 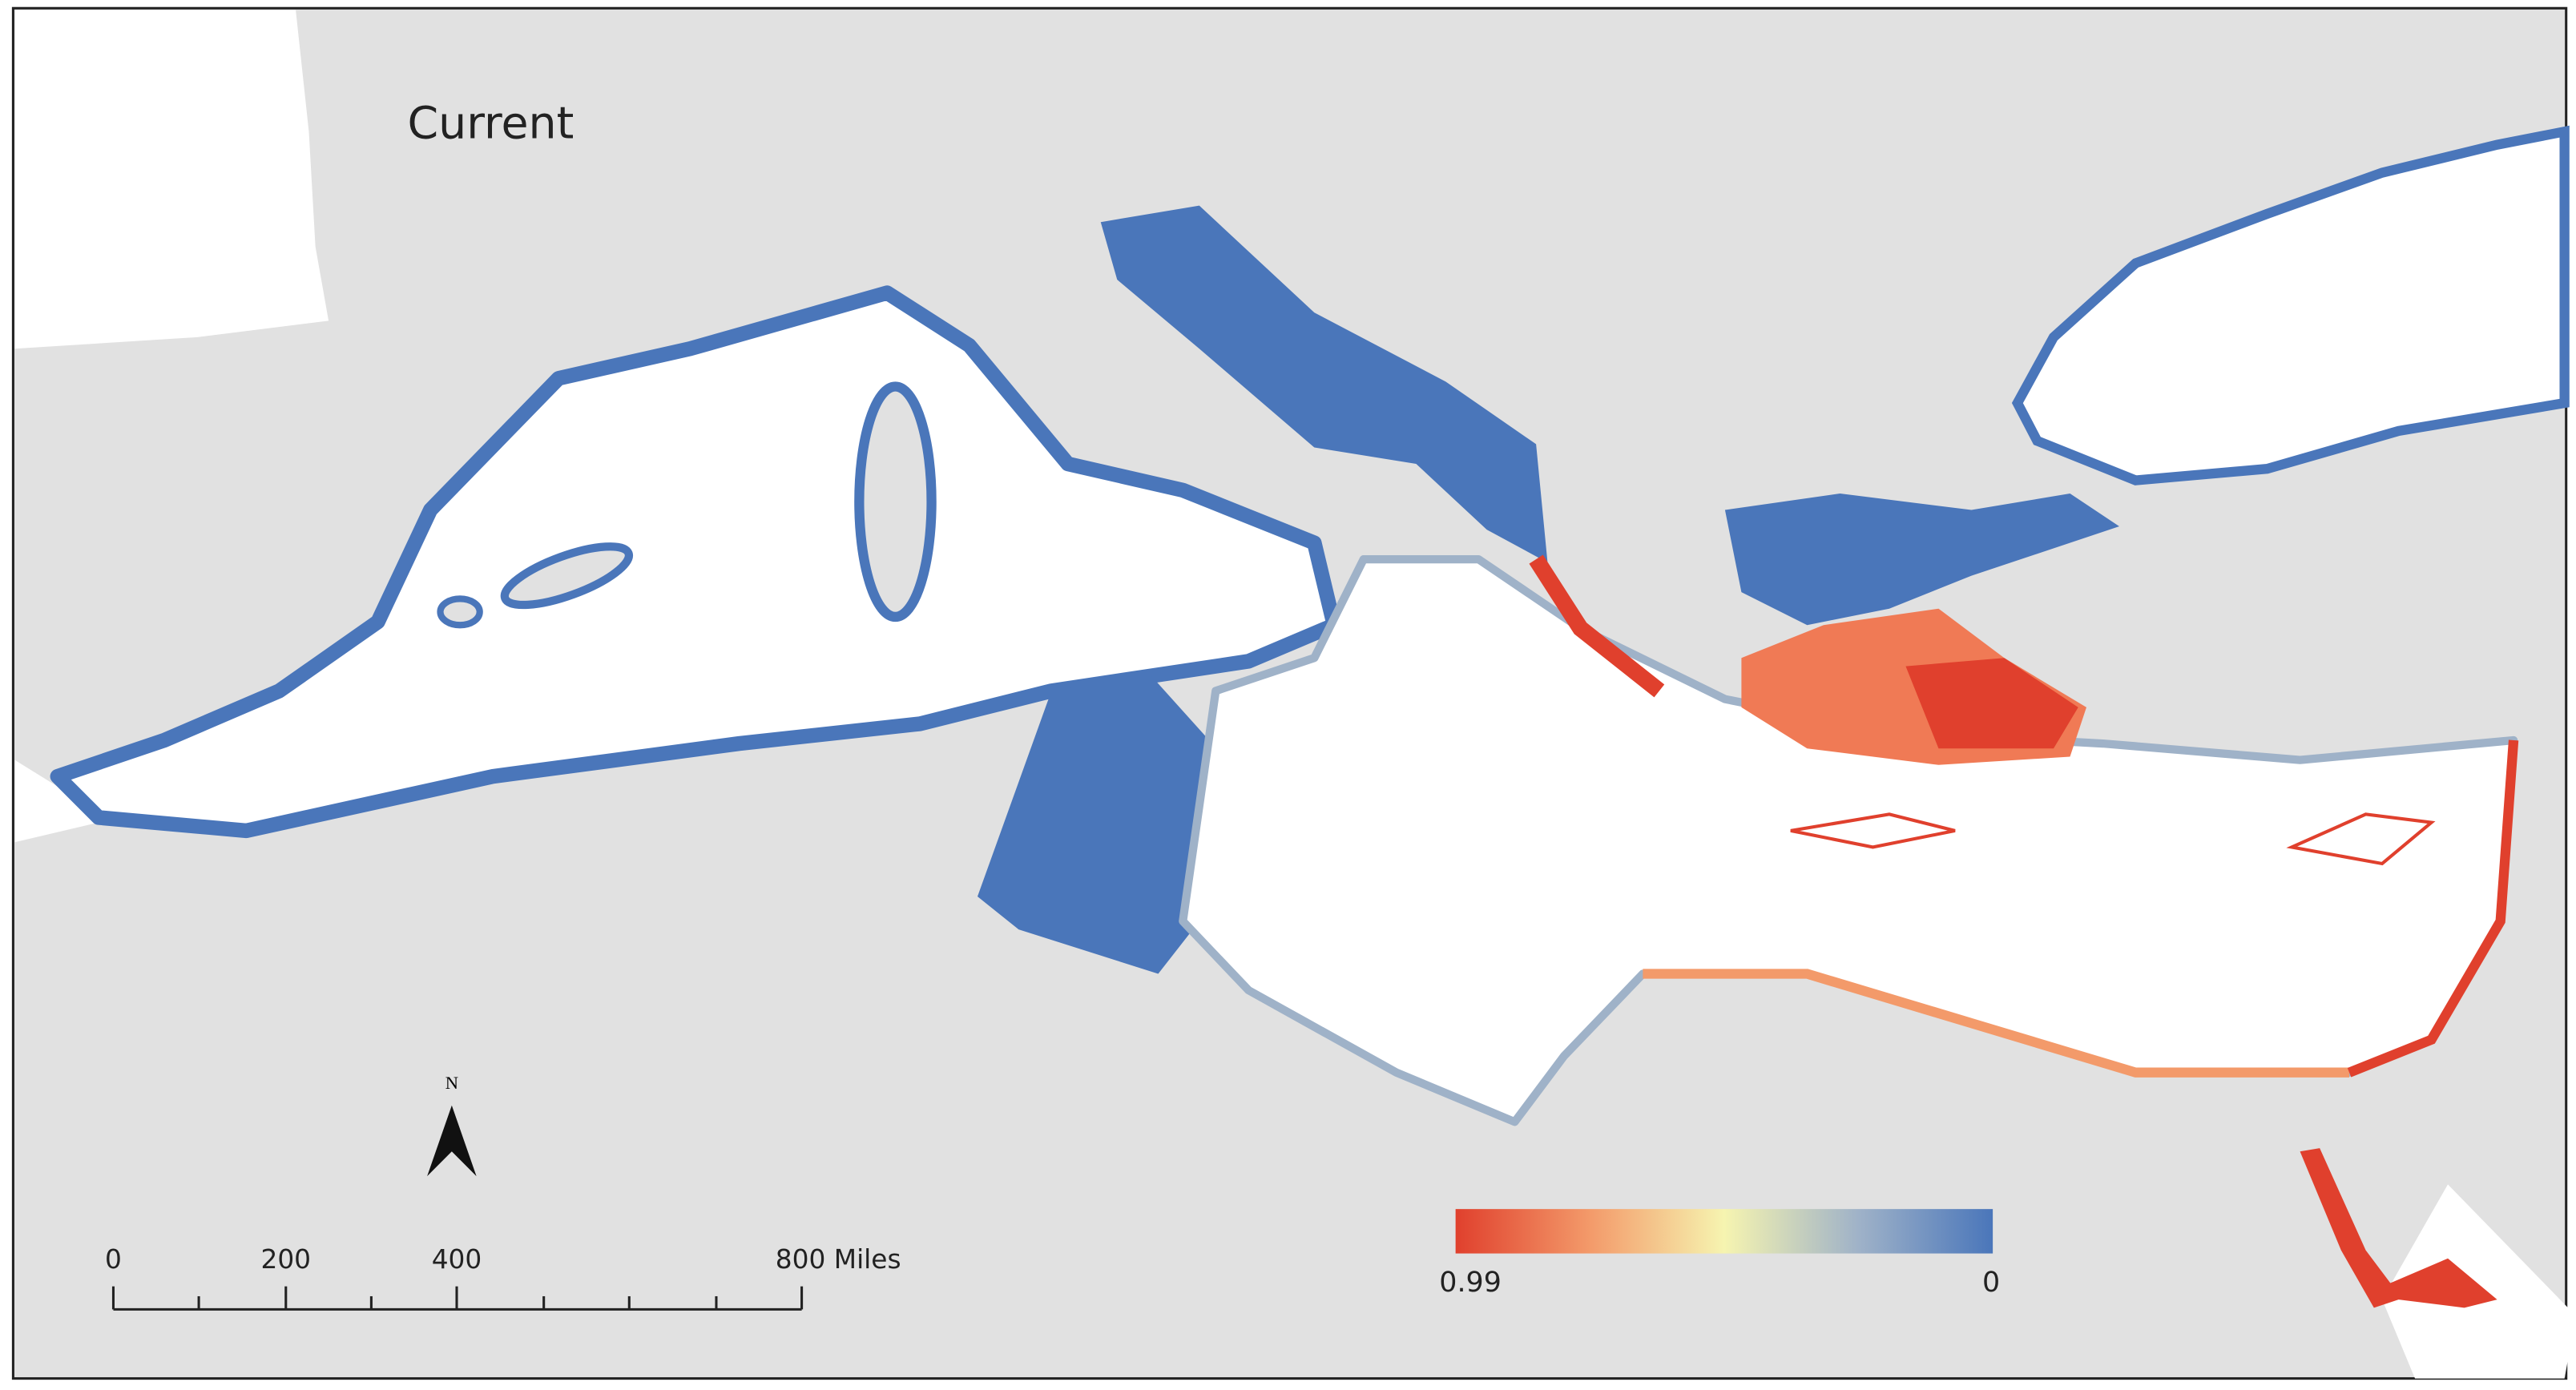 What do you see at coordinates (1991, 703) in the screenshot?
I see `dodecanese` at bounding box center [1991, 703].